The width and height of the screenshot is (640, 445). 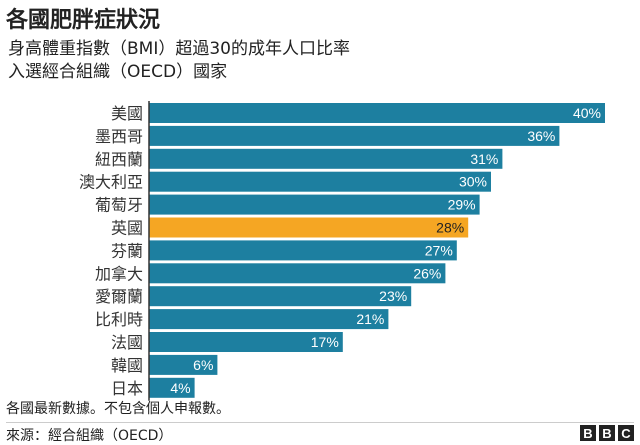 What do you see at coordinates (179, 61) in the screenshot?
I see `chart-subtitle: 身高體重指數（BMI）超過30的成年人口比率 入選經合組織（OECD）國家` at bounding box center [179, 61].